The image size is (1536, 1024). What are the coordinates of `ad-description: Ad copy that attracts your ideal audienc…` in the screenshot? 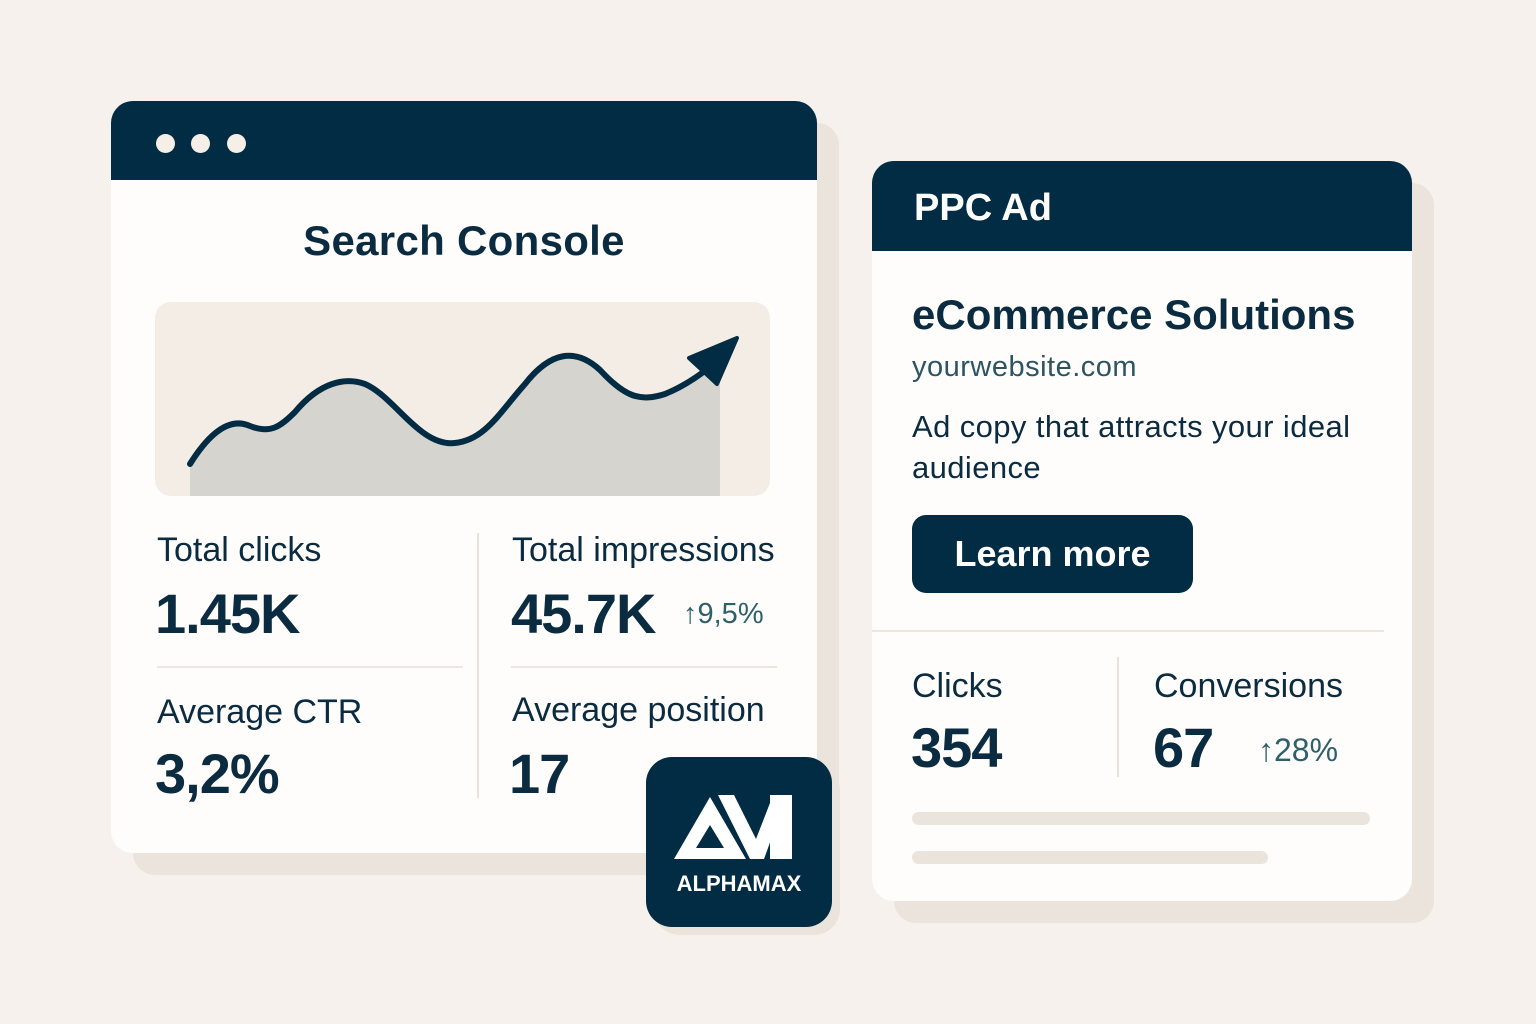 It's located at (1131, 447).